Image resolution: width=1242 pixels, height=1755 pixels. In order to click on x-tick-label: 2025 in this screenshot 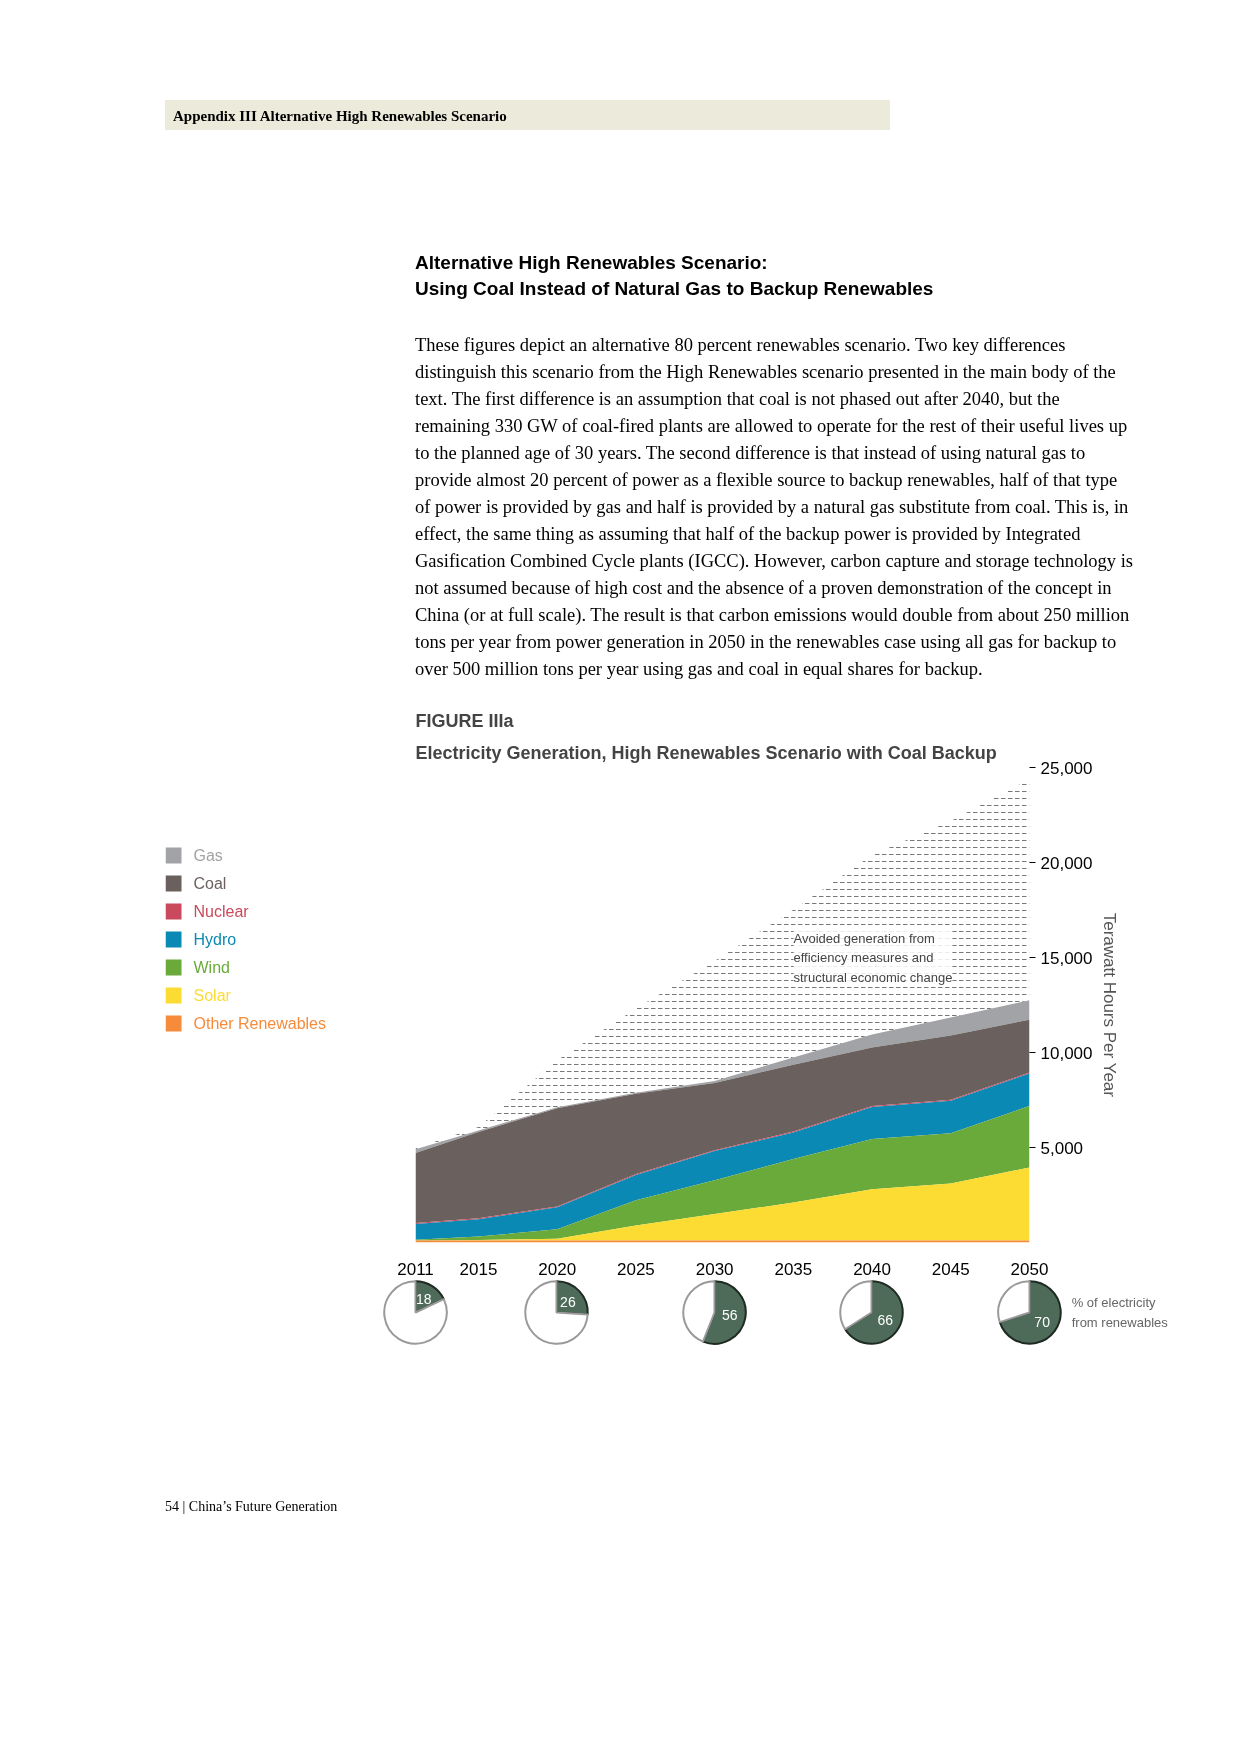, I will do `click(636, 1269)`.